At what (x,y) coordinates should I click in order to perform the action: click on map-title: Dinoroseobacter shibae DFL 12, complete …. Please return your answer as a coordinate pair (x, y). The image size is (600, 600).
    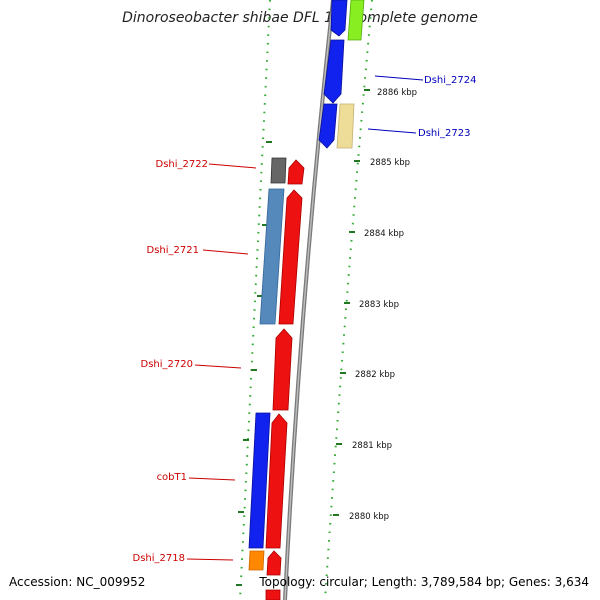
    Looking at the image, I should click on (300, 18).